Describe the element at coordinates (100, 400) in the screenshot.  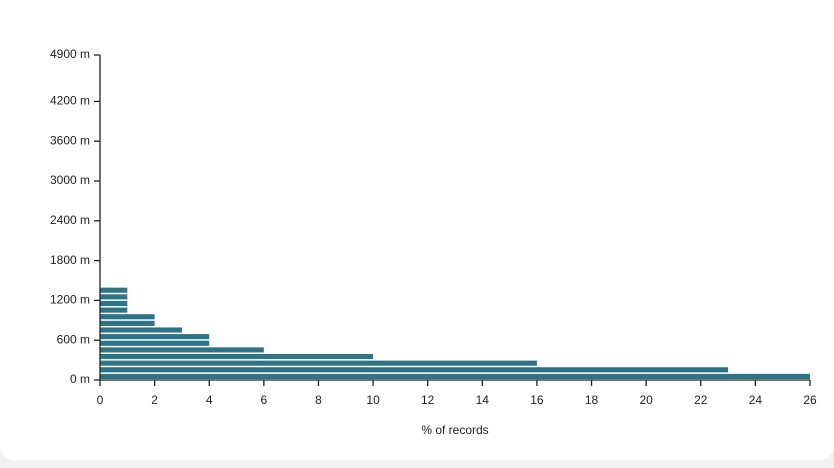
I see `x-tick-label: 0` at that location.